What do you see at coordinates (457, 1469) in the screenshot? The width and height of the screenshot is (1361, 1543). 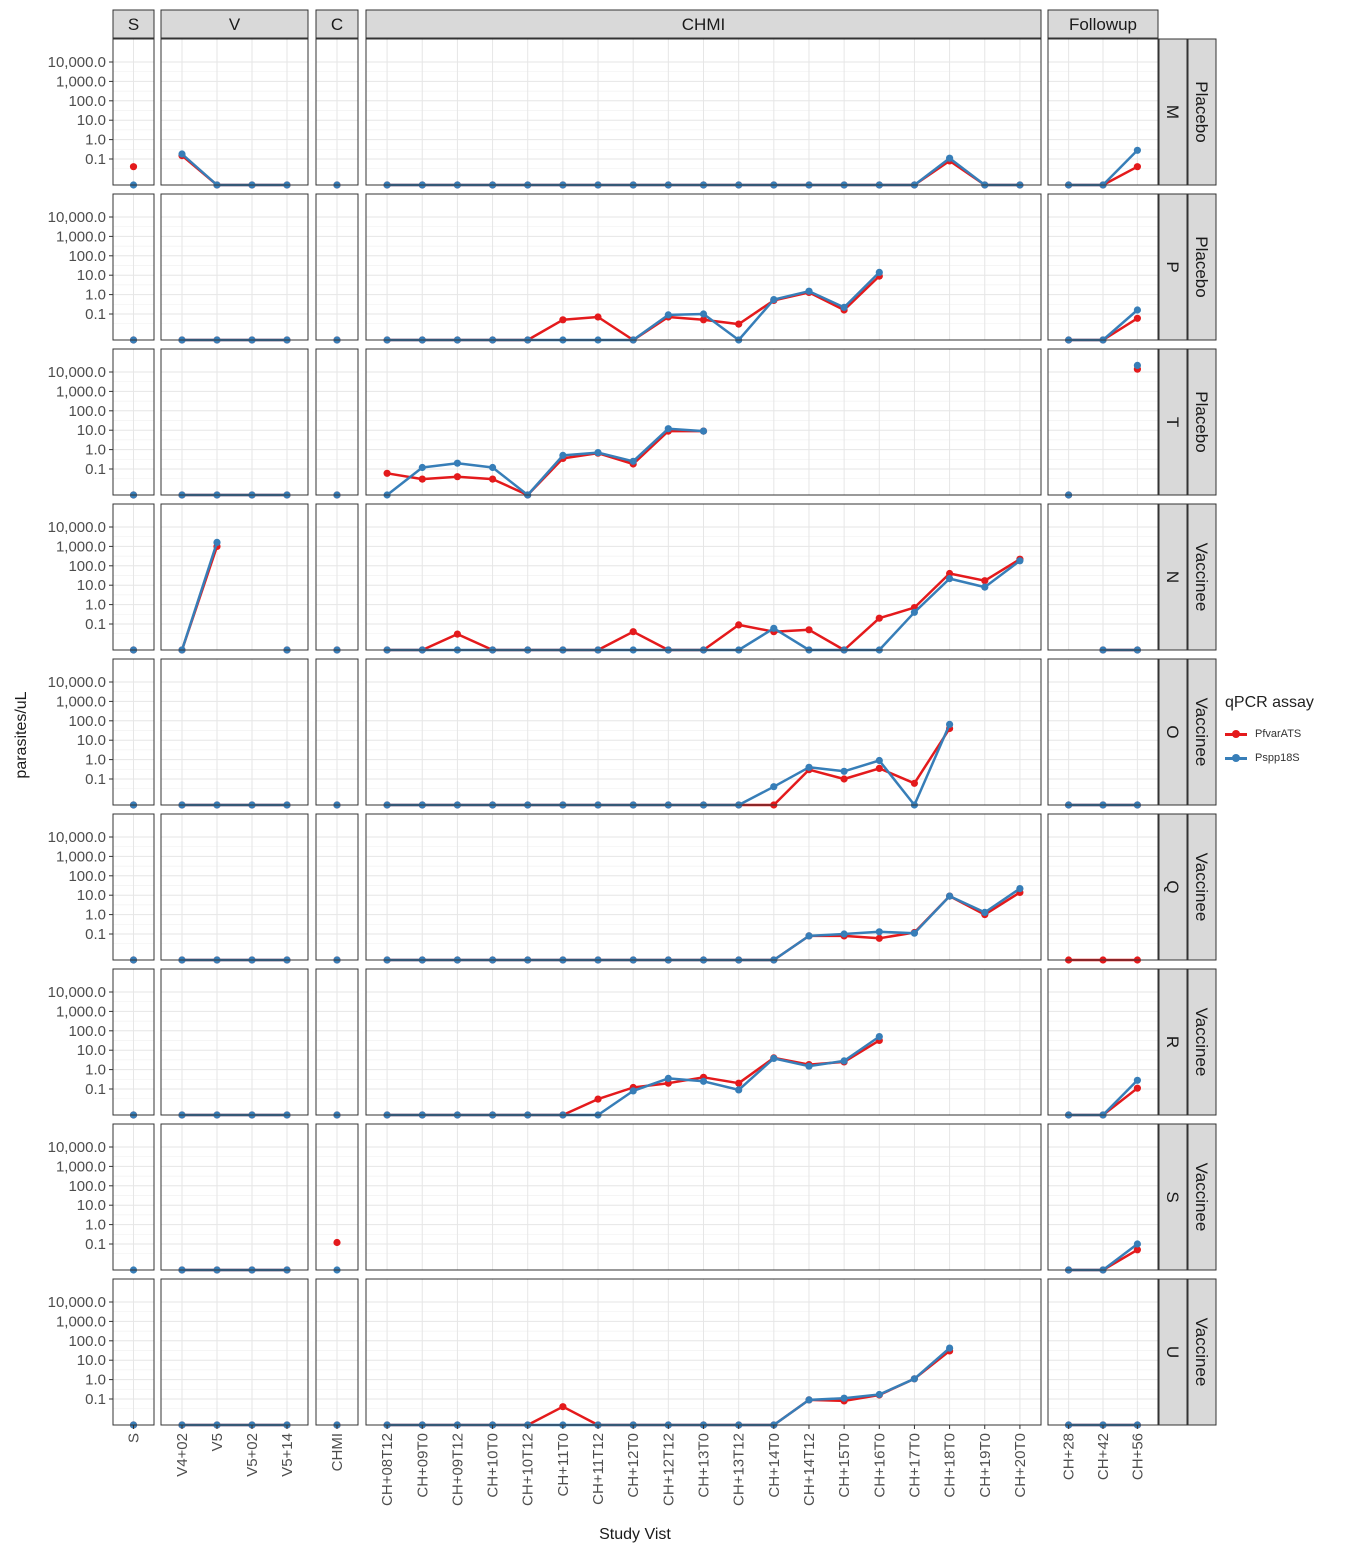 I see `x-tick-label: CH+09T12` at bounding box center [457, 1469].